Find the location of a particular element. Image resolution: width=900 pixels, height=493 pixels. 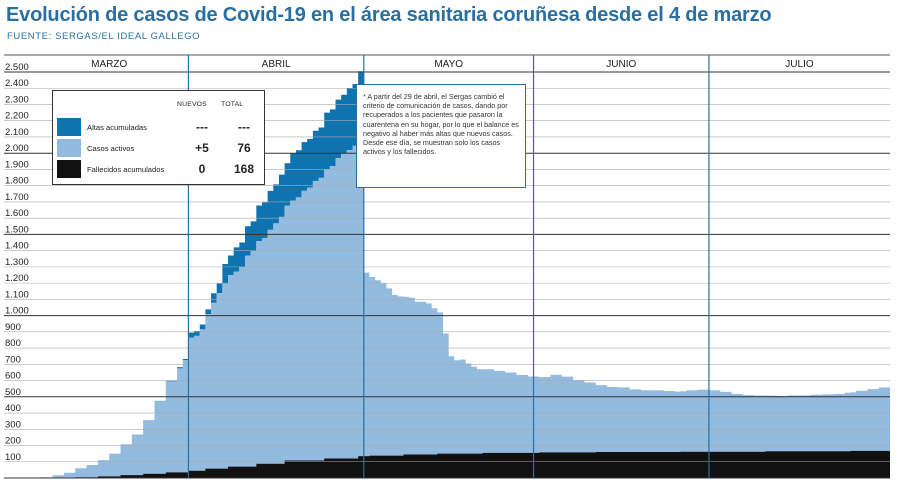

y-tick-label: 2.200 is located at coordinates (17, 116).